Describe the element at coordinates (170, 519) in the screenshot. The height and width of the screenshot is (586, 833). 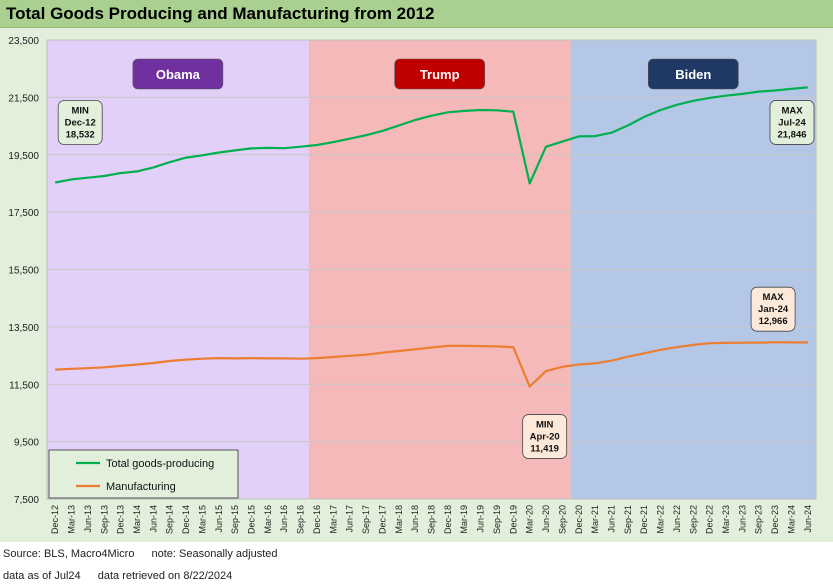
I see `x-tick-label: Sep-14` at that location.